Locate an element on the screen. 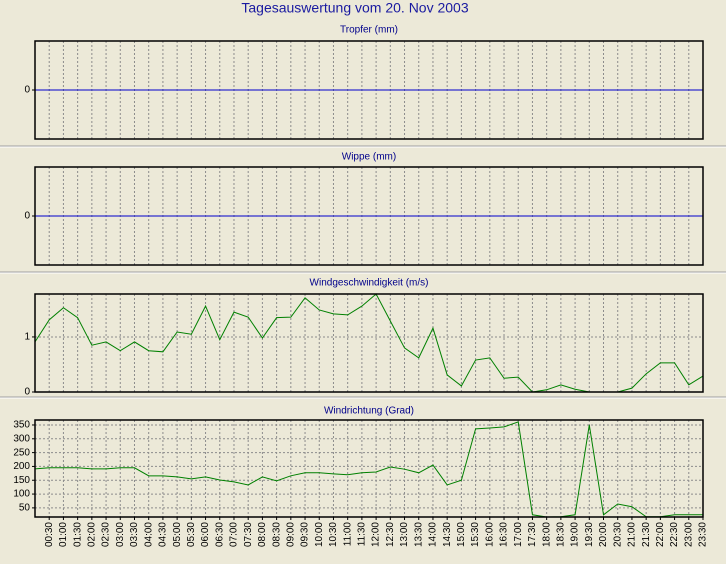 The height and width of the screenshot is (564, 726). x-tick-label: 08:00 is located at coordinates (262, 534).